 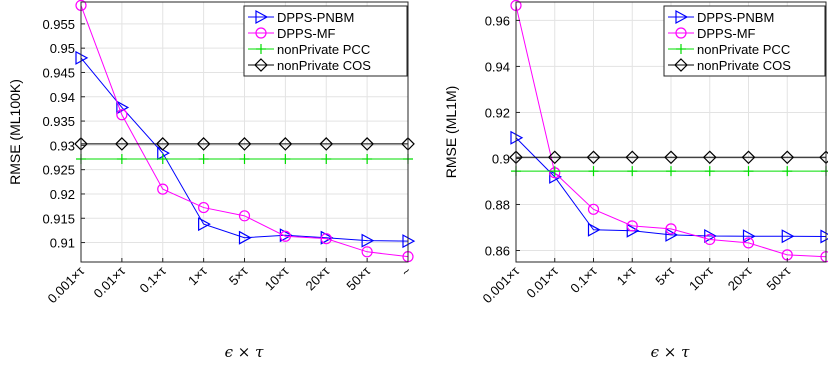 What do you see at coordinates (497, 250) in the screenshot?
I see `y-tick-label: 0.86` at bounding box center [497, 250].